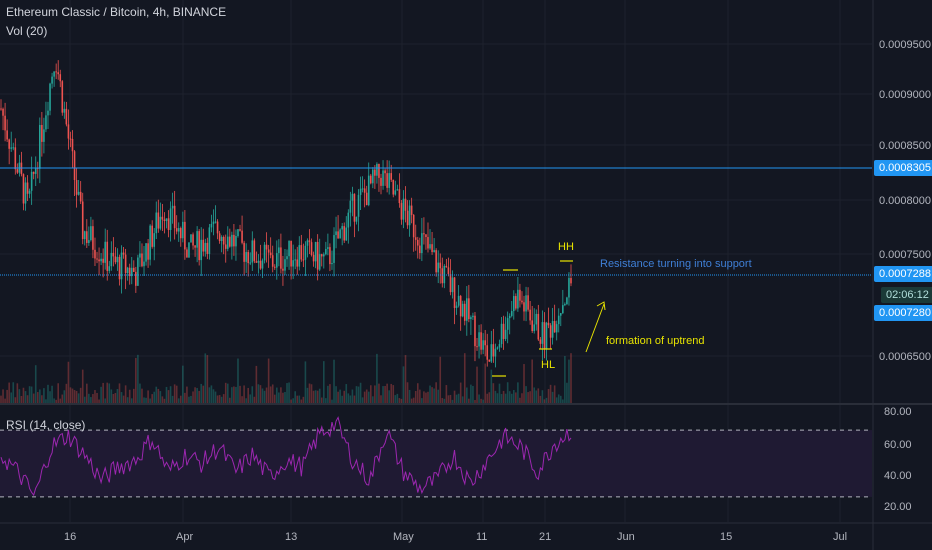  I want to click on annotation-marks, so click(549, 318).